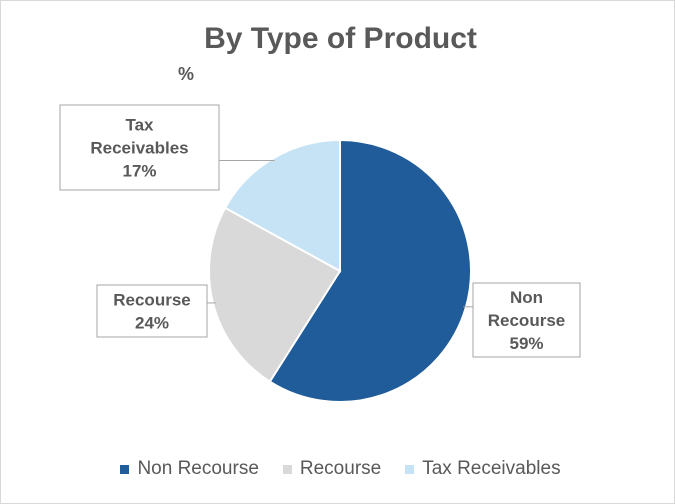 This screenshot has width=675, height=504. What do you see at coordinates (410, 469) in the screenshot?
I see `legend-swatch-tax-receivables` at bounding box center [410, 469].